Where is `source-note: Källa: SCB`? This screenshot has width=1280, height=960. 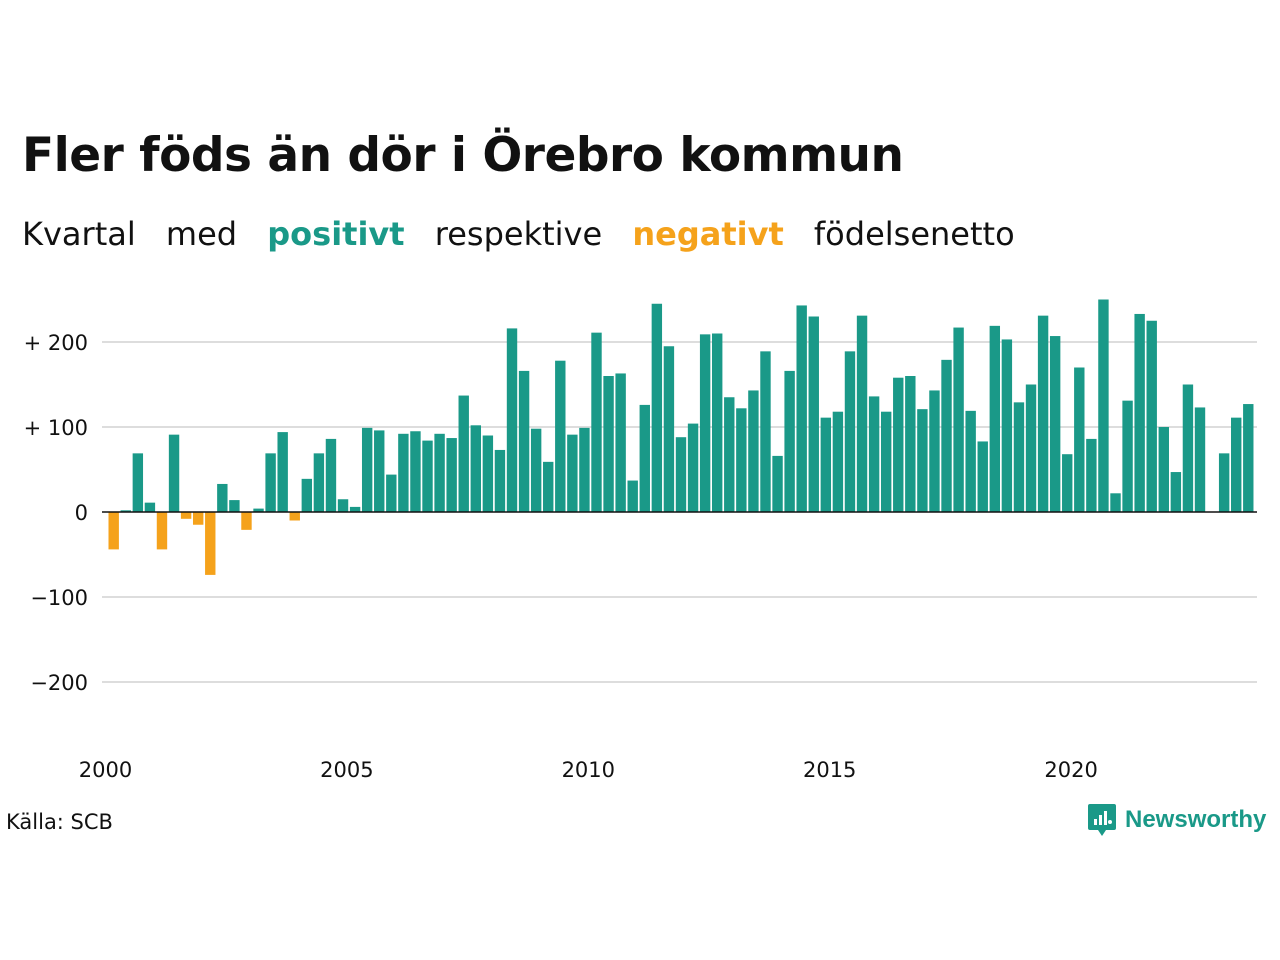 source-note: Källa: SCB is located at coordinates (59, 822).